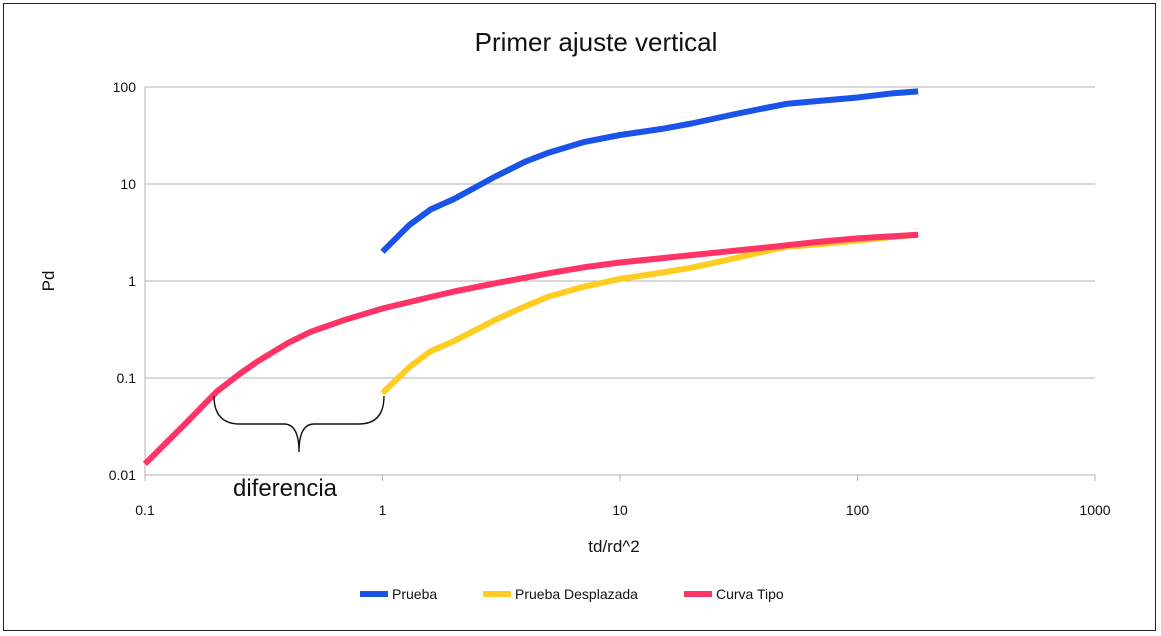 The width and height of the screenshot is (1161, 636). I want to click on x-tick-label-1: 1, so click(383, 510).